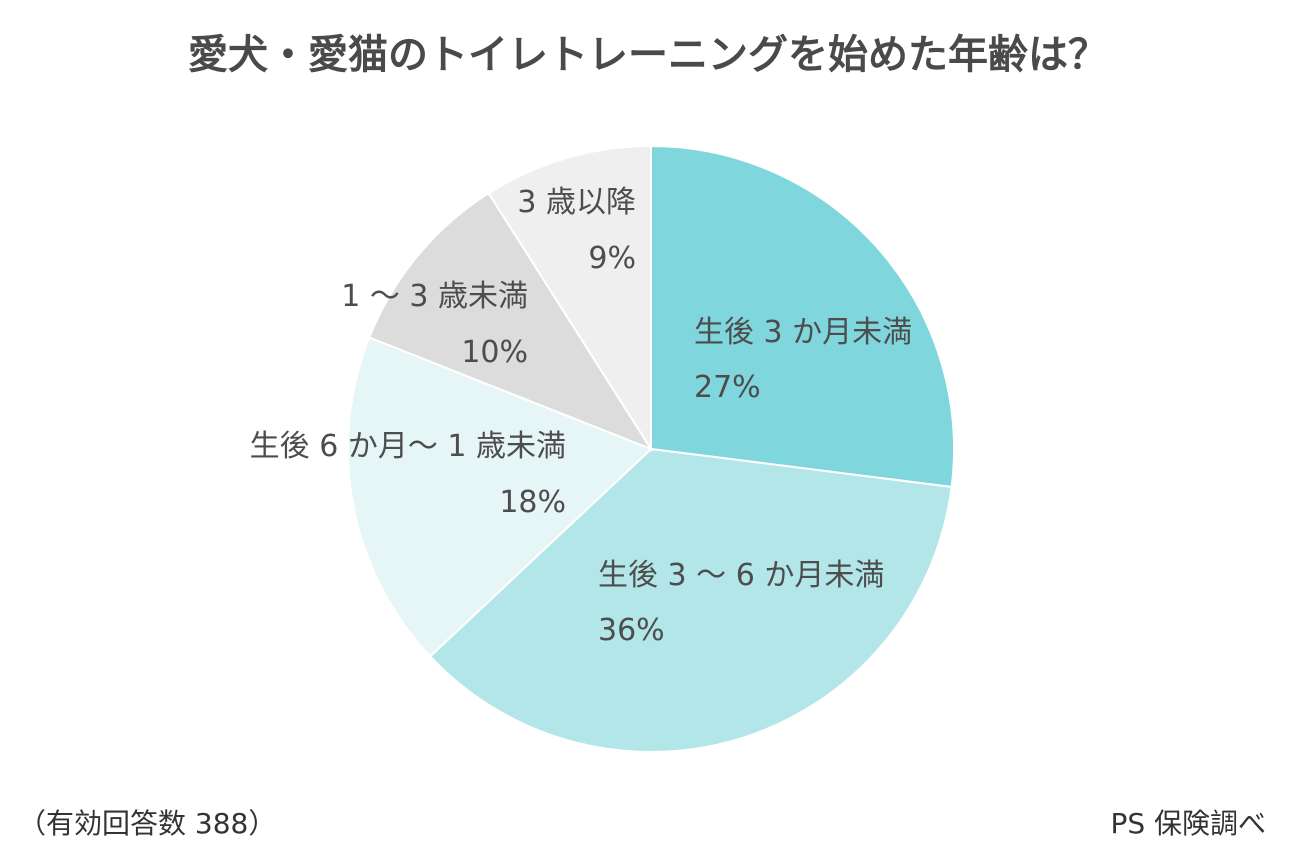 This screenshot has width=1296, height=866. Describe the element at coordinates (741, 575) in the screenshot. I see `slice-category-label: 生後 3 ～ 6 か月未満` at that location.